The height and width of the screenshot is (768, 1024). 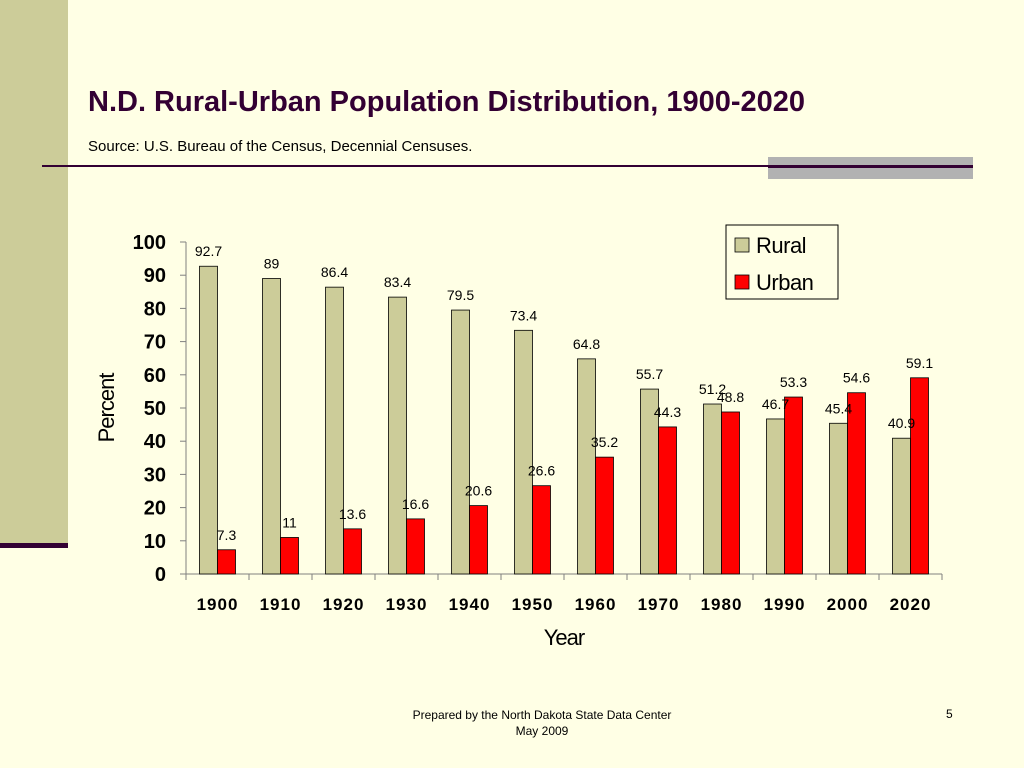 I want to click on bar-rural-1930, so click(x=397, y=435).